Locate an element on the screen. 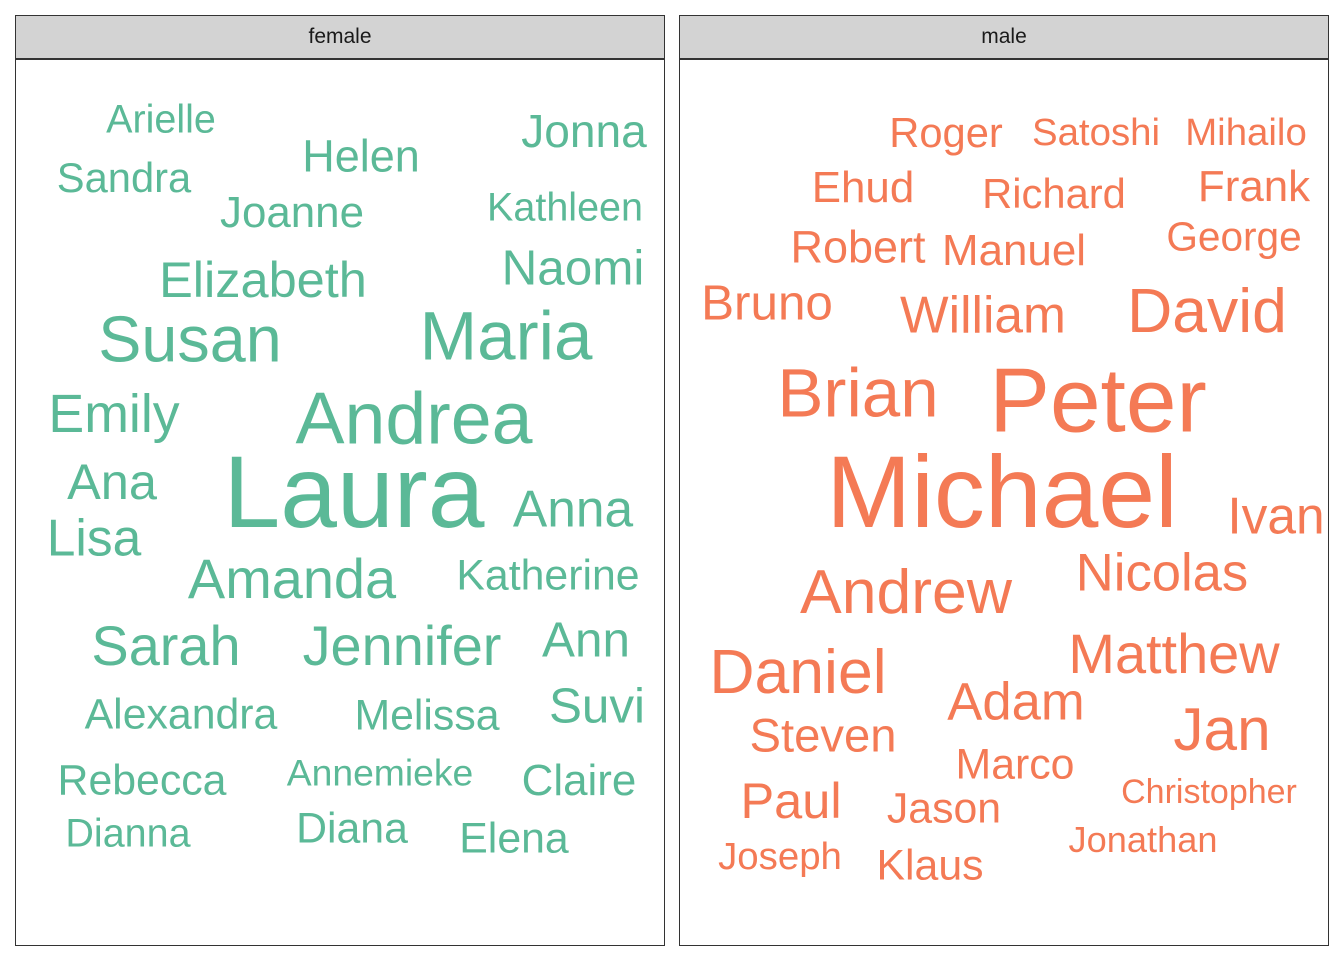 This screenshot has width=1344, height=960. word-female-melissa: Melissa is located at coordinates (427, 715).